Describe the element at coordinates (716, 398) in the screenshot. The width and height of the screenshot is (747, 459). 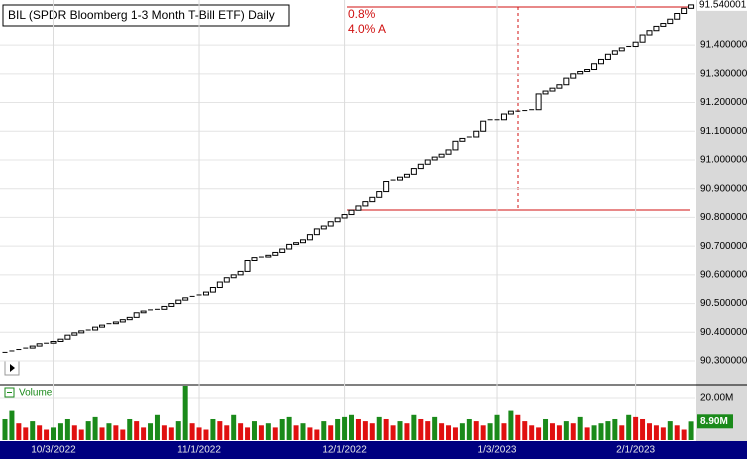
I see `y-tick-label: 20.00M` at that location.